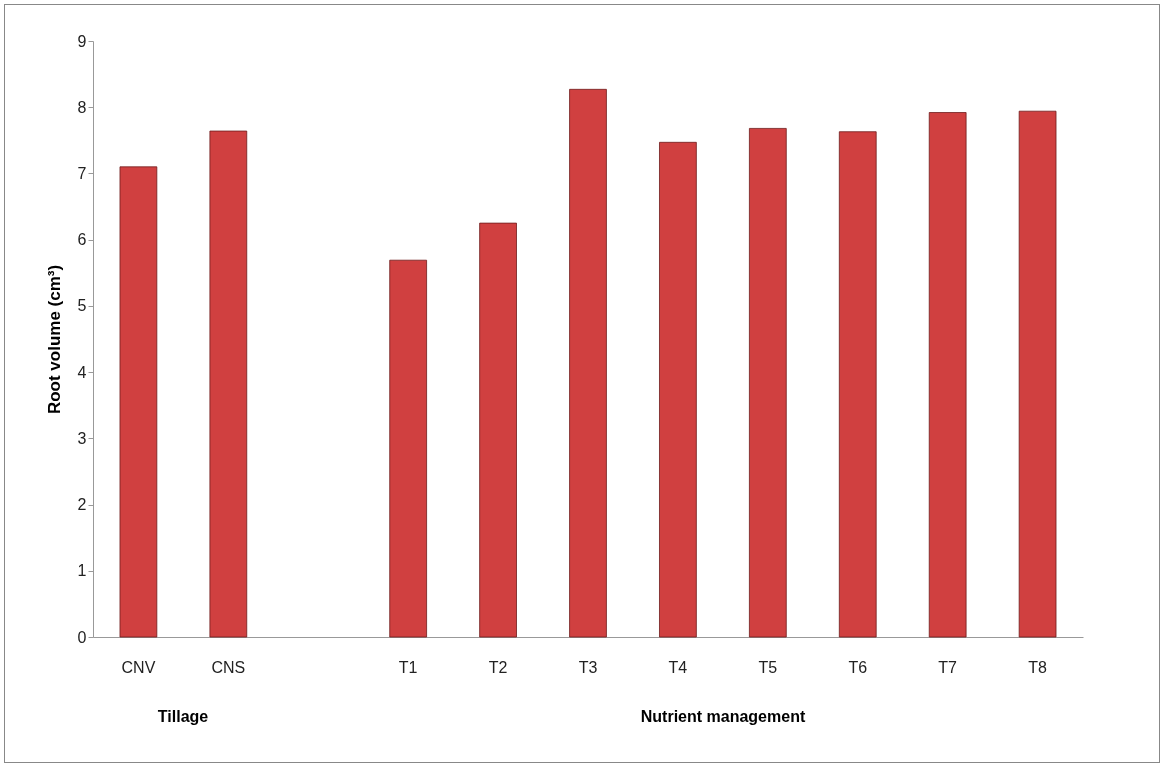 The image size is (1168, 771). Describe the element at coordinates (768, 667) in the screenshot. I see `x-tick-label: T5` at that location.